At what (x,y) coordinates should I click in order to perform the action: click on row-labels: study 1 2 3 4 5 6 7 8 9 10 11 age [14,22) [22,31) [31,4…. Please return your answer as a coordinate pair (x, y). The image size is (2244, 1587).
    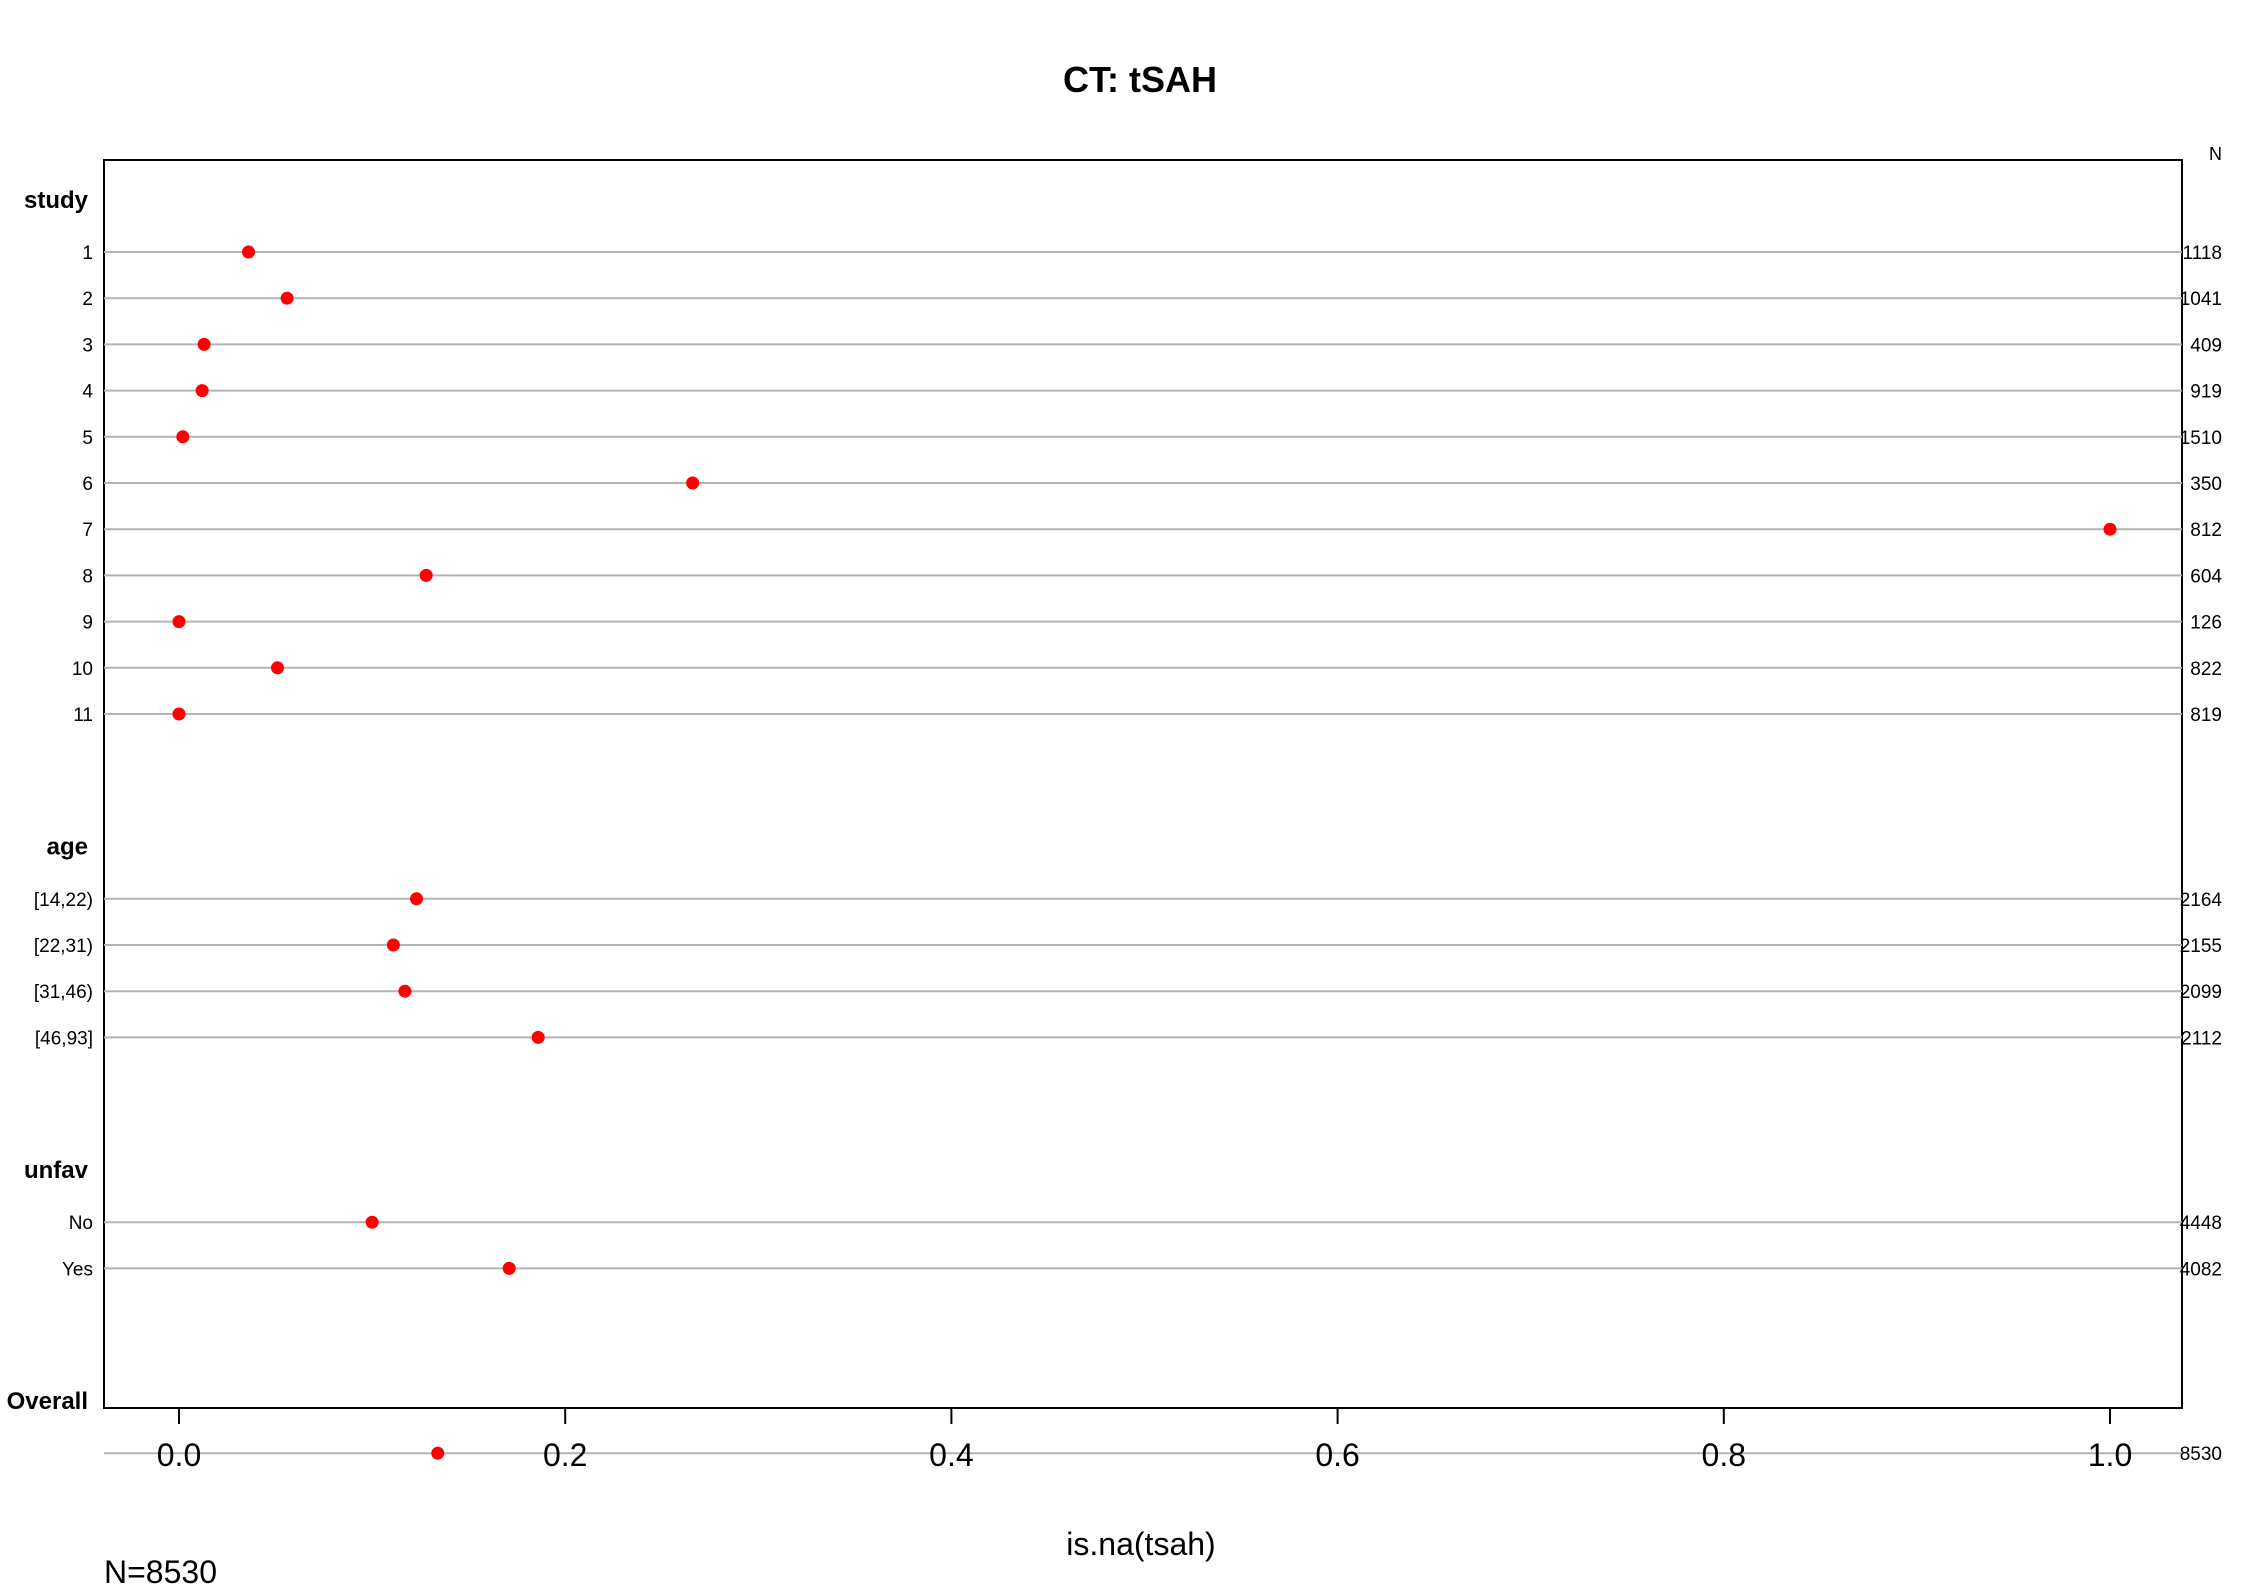
    Looking at the image, I should click on (50, 801).